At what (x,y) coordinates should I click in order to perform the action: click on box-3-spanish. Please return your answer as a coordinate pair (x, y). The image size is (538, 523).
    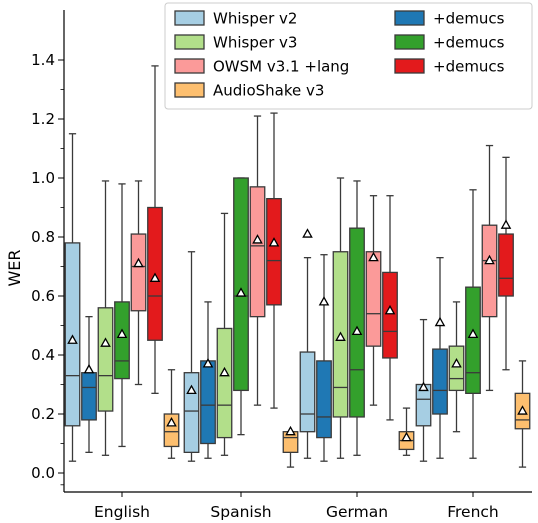
    Looking at the image, I should click on (241, 306).